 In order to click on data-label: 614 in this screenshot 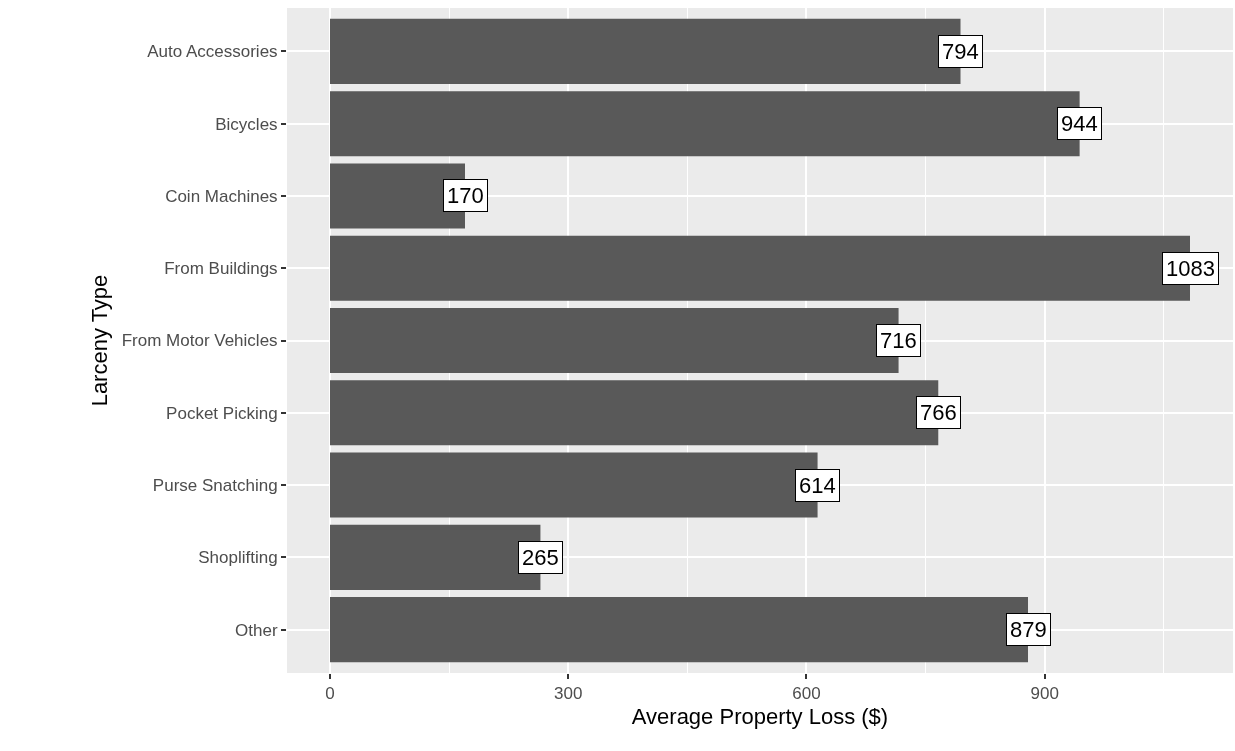, I will do `click(817, 485)`.